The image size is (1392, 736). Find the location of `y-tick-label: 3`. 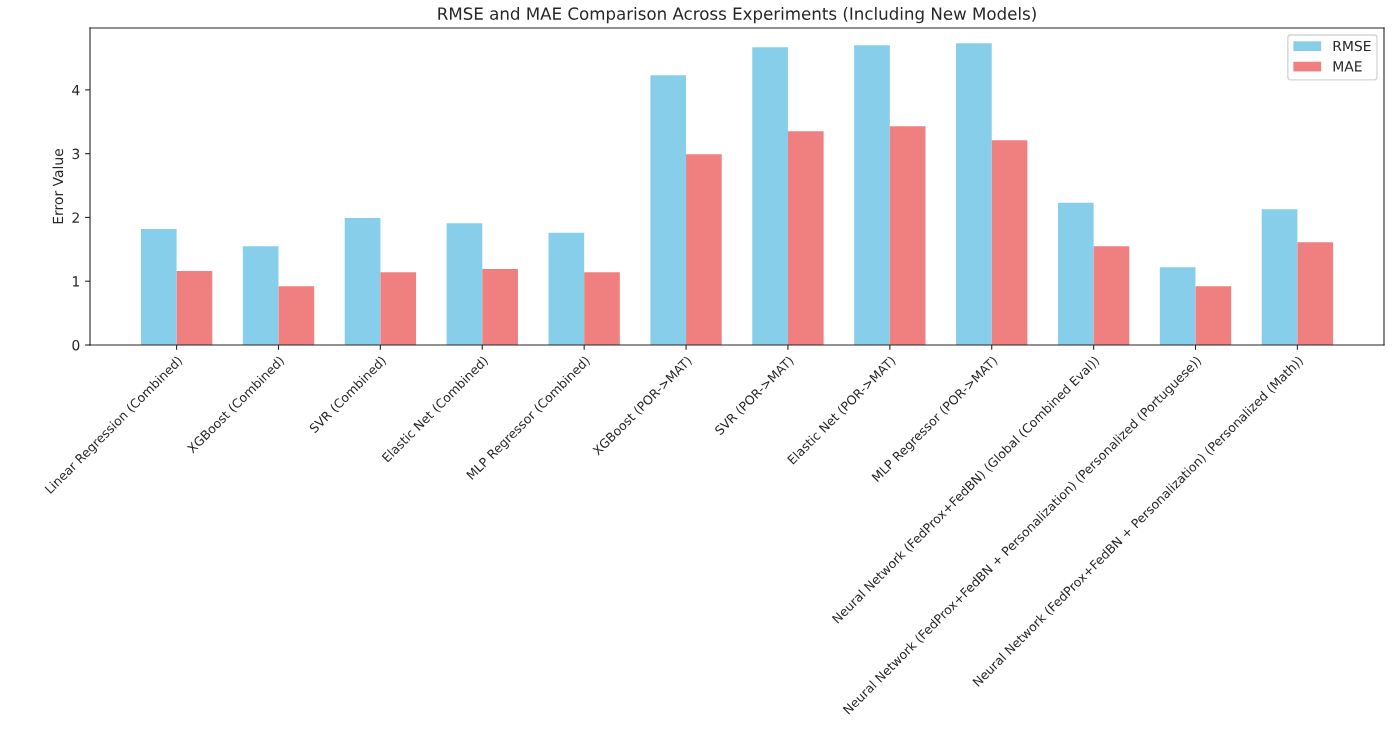

y-tick-label: 3 is located at coordinates (76, 154).